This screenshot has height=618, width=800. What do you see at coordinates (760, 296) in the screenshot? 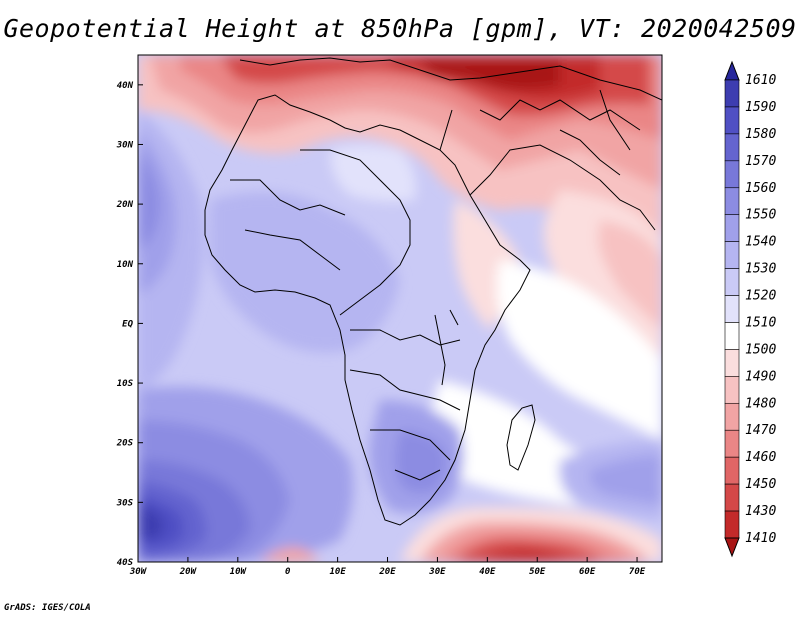
I see `colorbar-label: 1520` at bounding box center [760, 296].